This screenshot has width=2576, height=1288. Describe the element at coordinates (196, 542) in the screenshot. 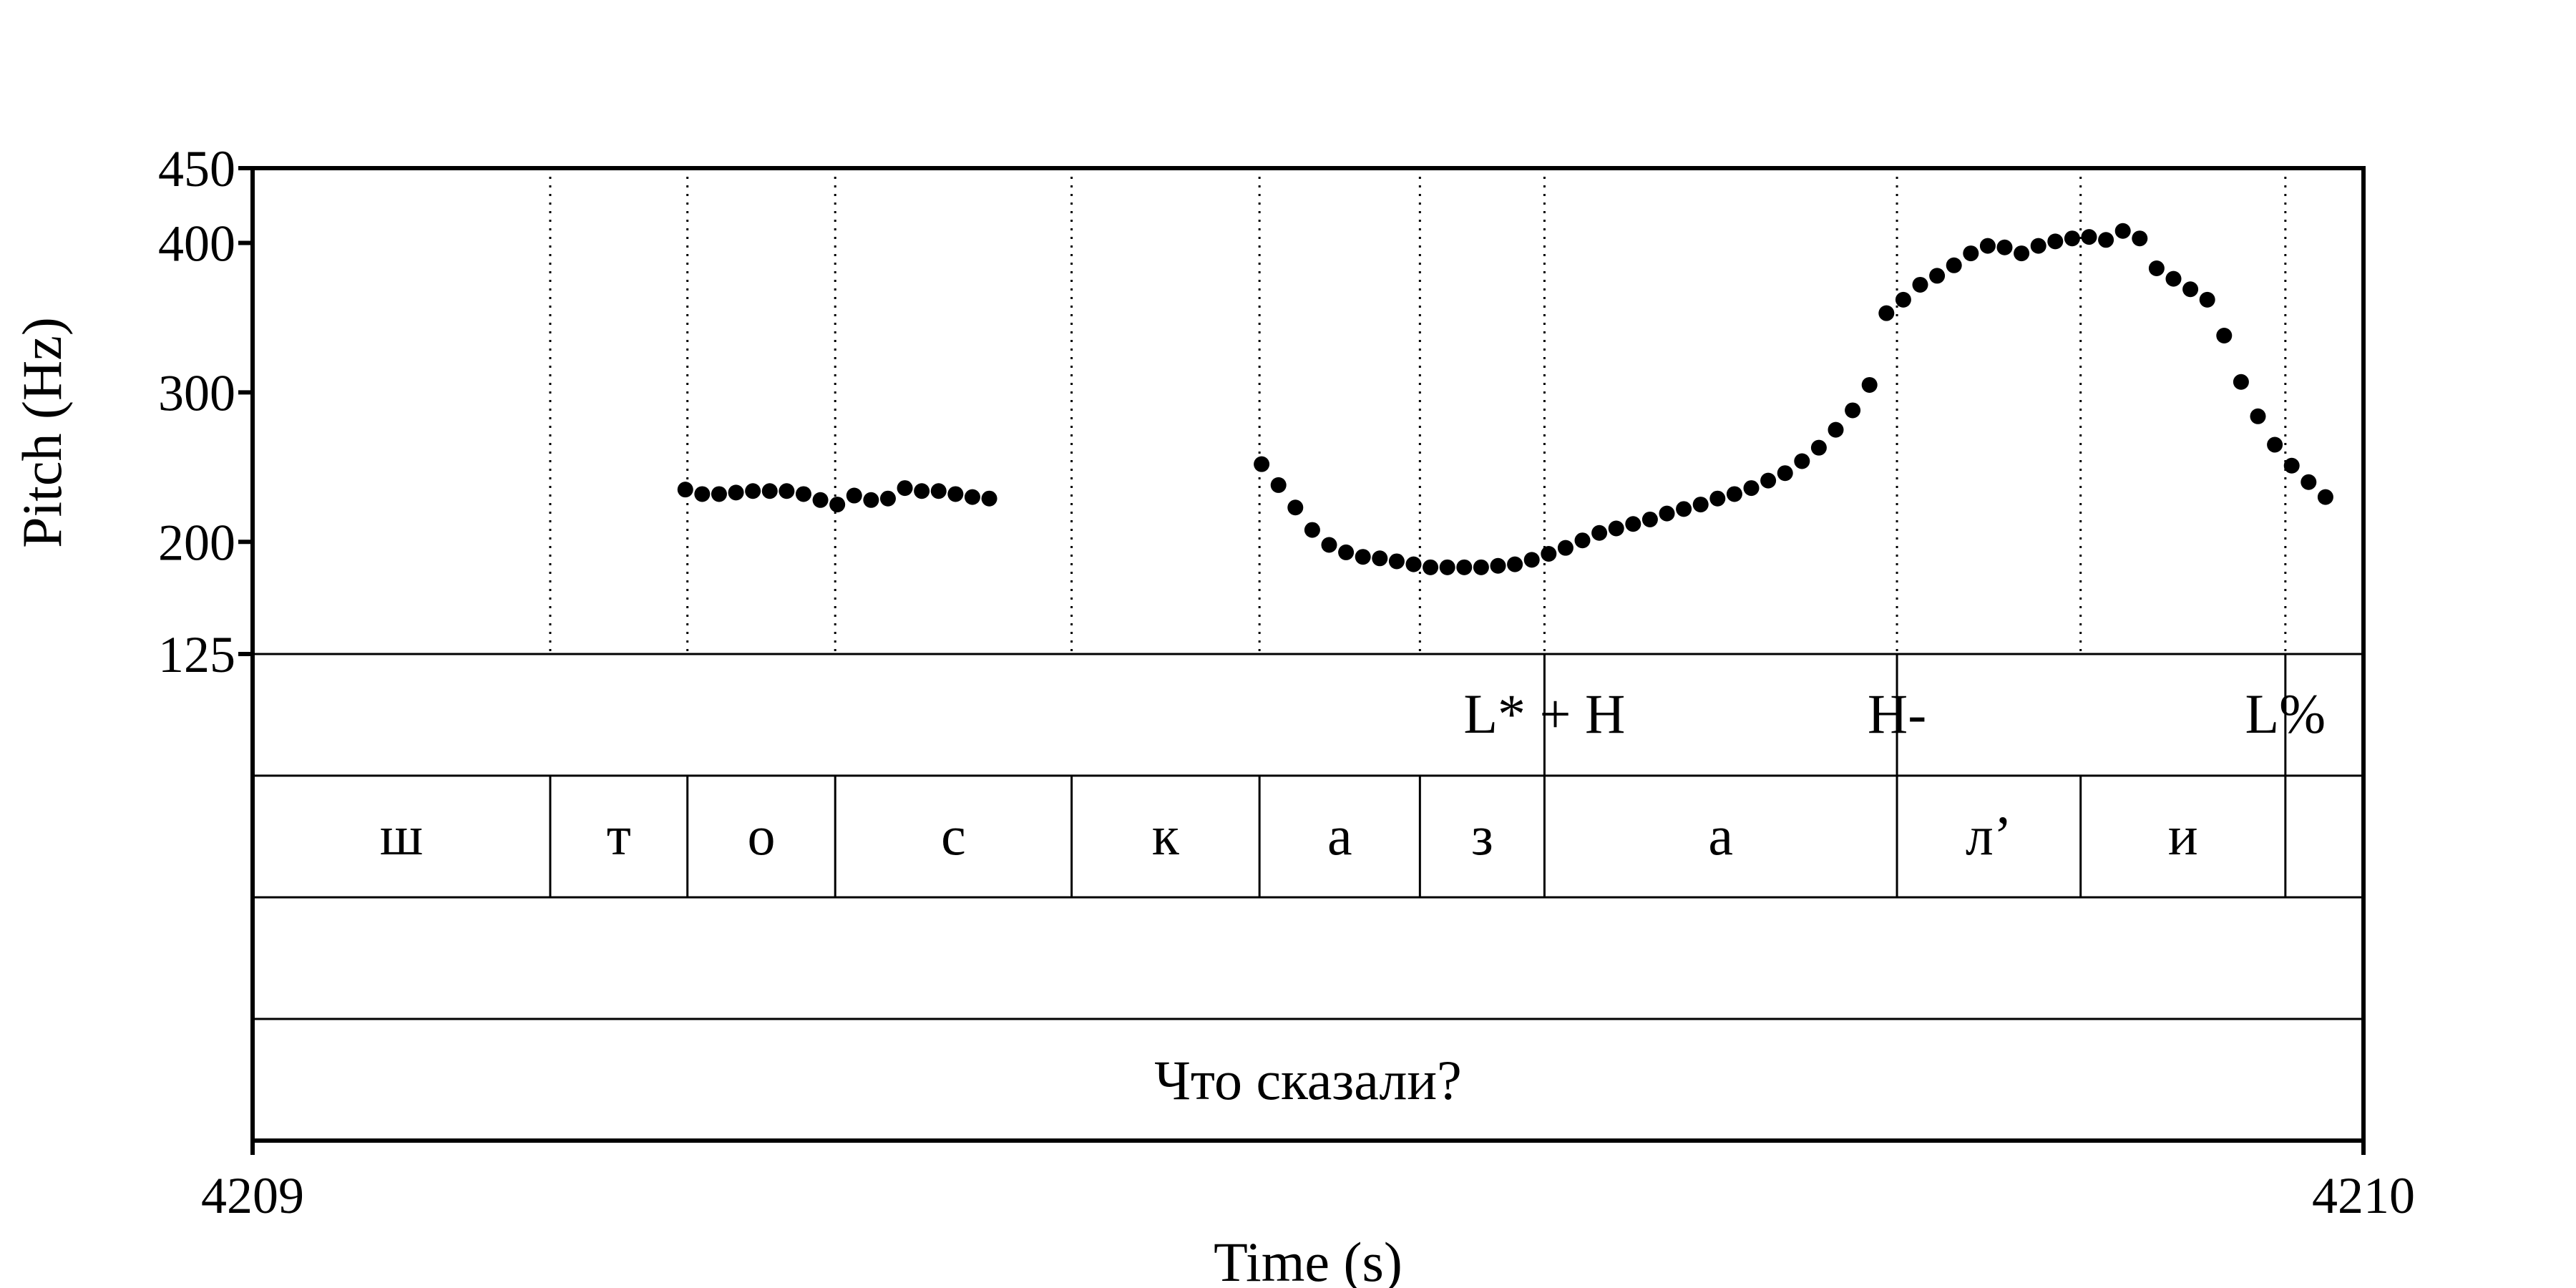

I see `y-tick-label-200: 200` at that location.